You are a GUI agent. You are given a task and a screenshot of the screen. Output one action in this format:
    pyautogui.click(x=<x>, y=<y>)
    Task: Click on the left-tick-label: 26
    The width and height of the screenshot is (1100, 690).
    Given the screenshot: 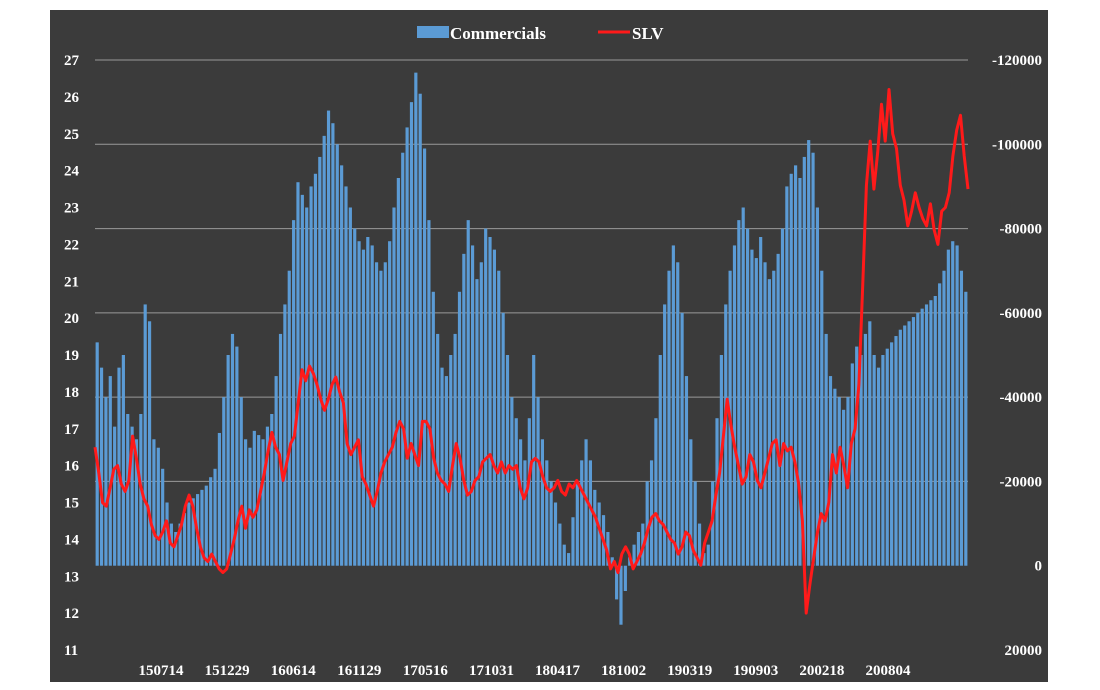 What is the action you would take?
    pyautogui.click(x=72, y=98)
    